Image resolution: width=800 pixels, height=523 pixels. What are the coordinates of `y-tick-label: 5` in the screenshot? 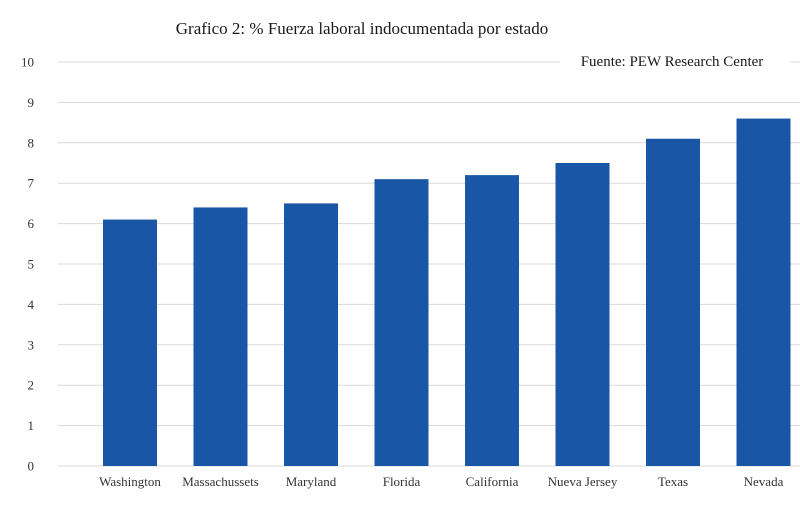 It's located at (31, 264).